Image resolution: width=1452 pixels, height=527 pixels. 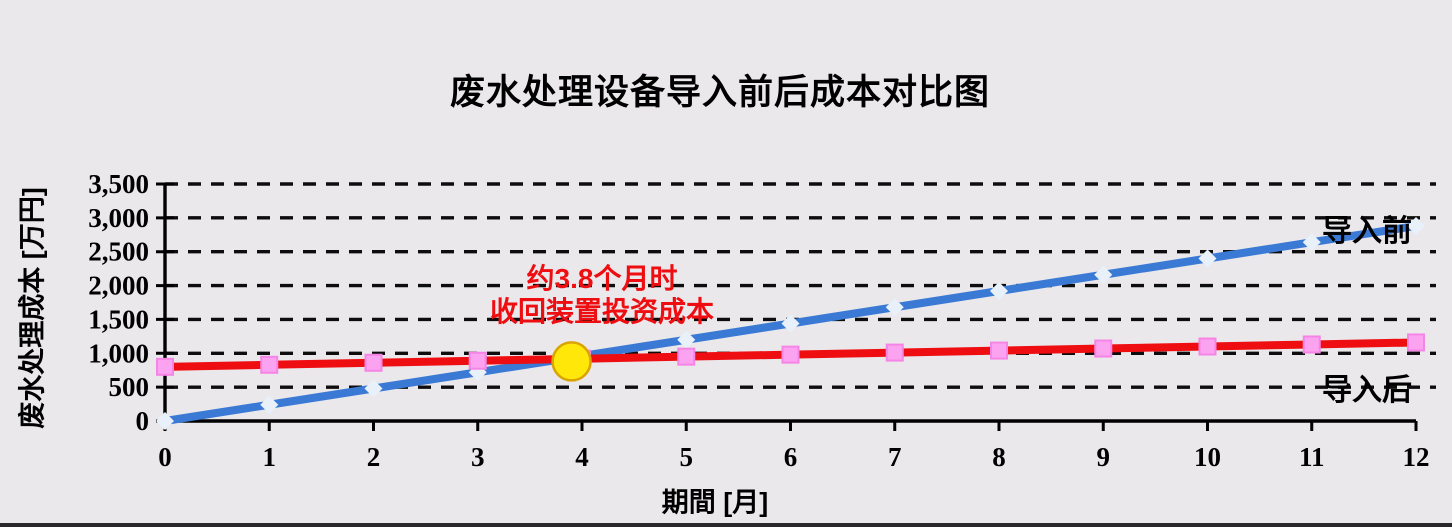 I want to click on annotation-payback: 约3.8个月时 收回装置投资成本, so click(x=602, y=295).